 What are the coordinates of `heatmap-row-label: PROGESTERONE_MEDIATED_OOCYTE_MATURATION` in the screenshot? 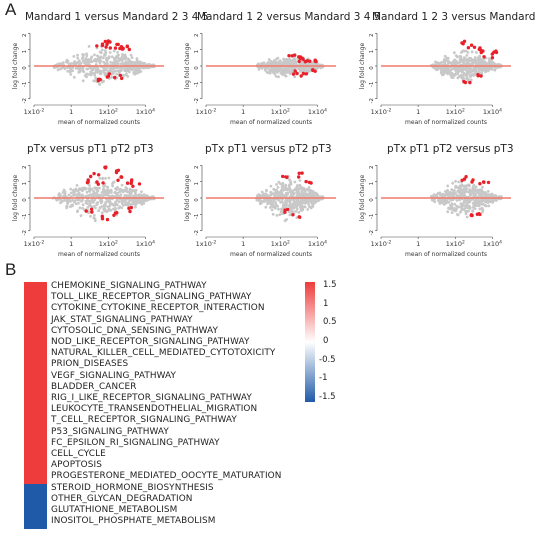 It's located at (166, 476).